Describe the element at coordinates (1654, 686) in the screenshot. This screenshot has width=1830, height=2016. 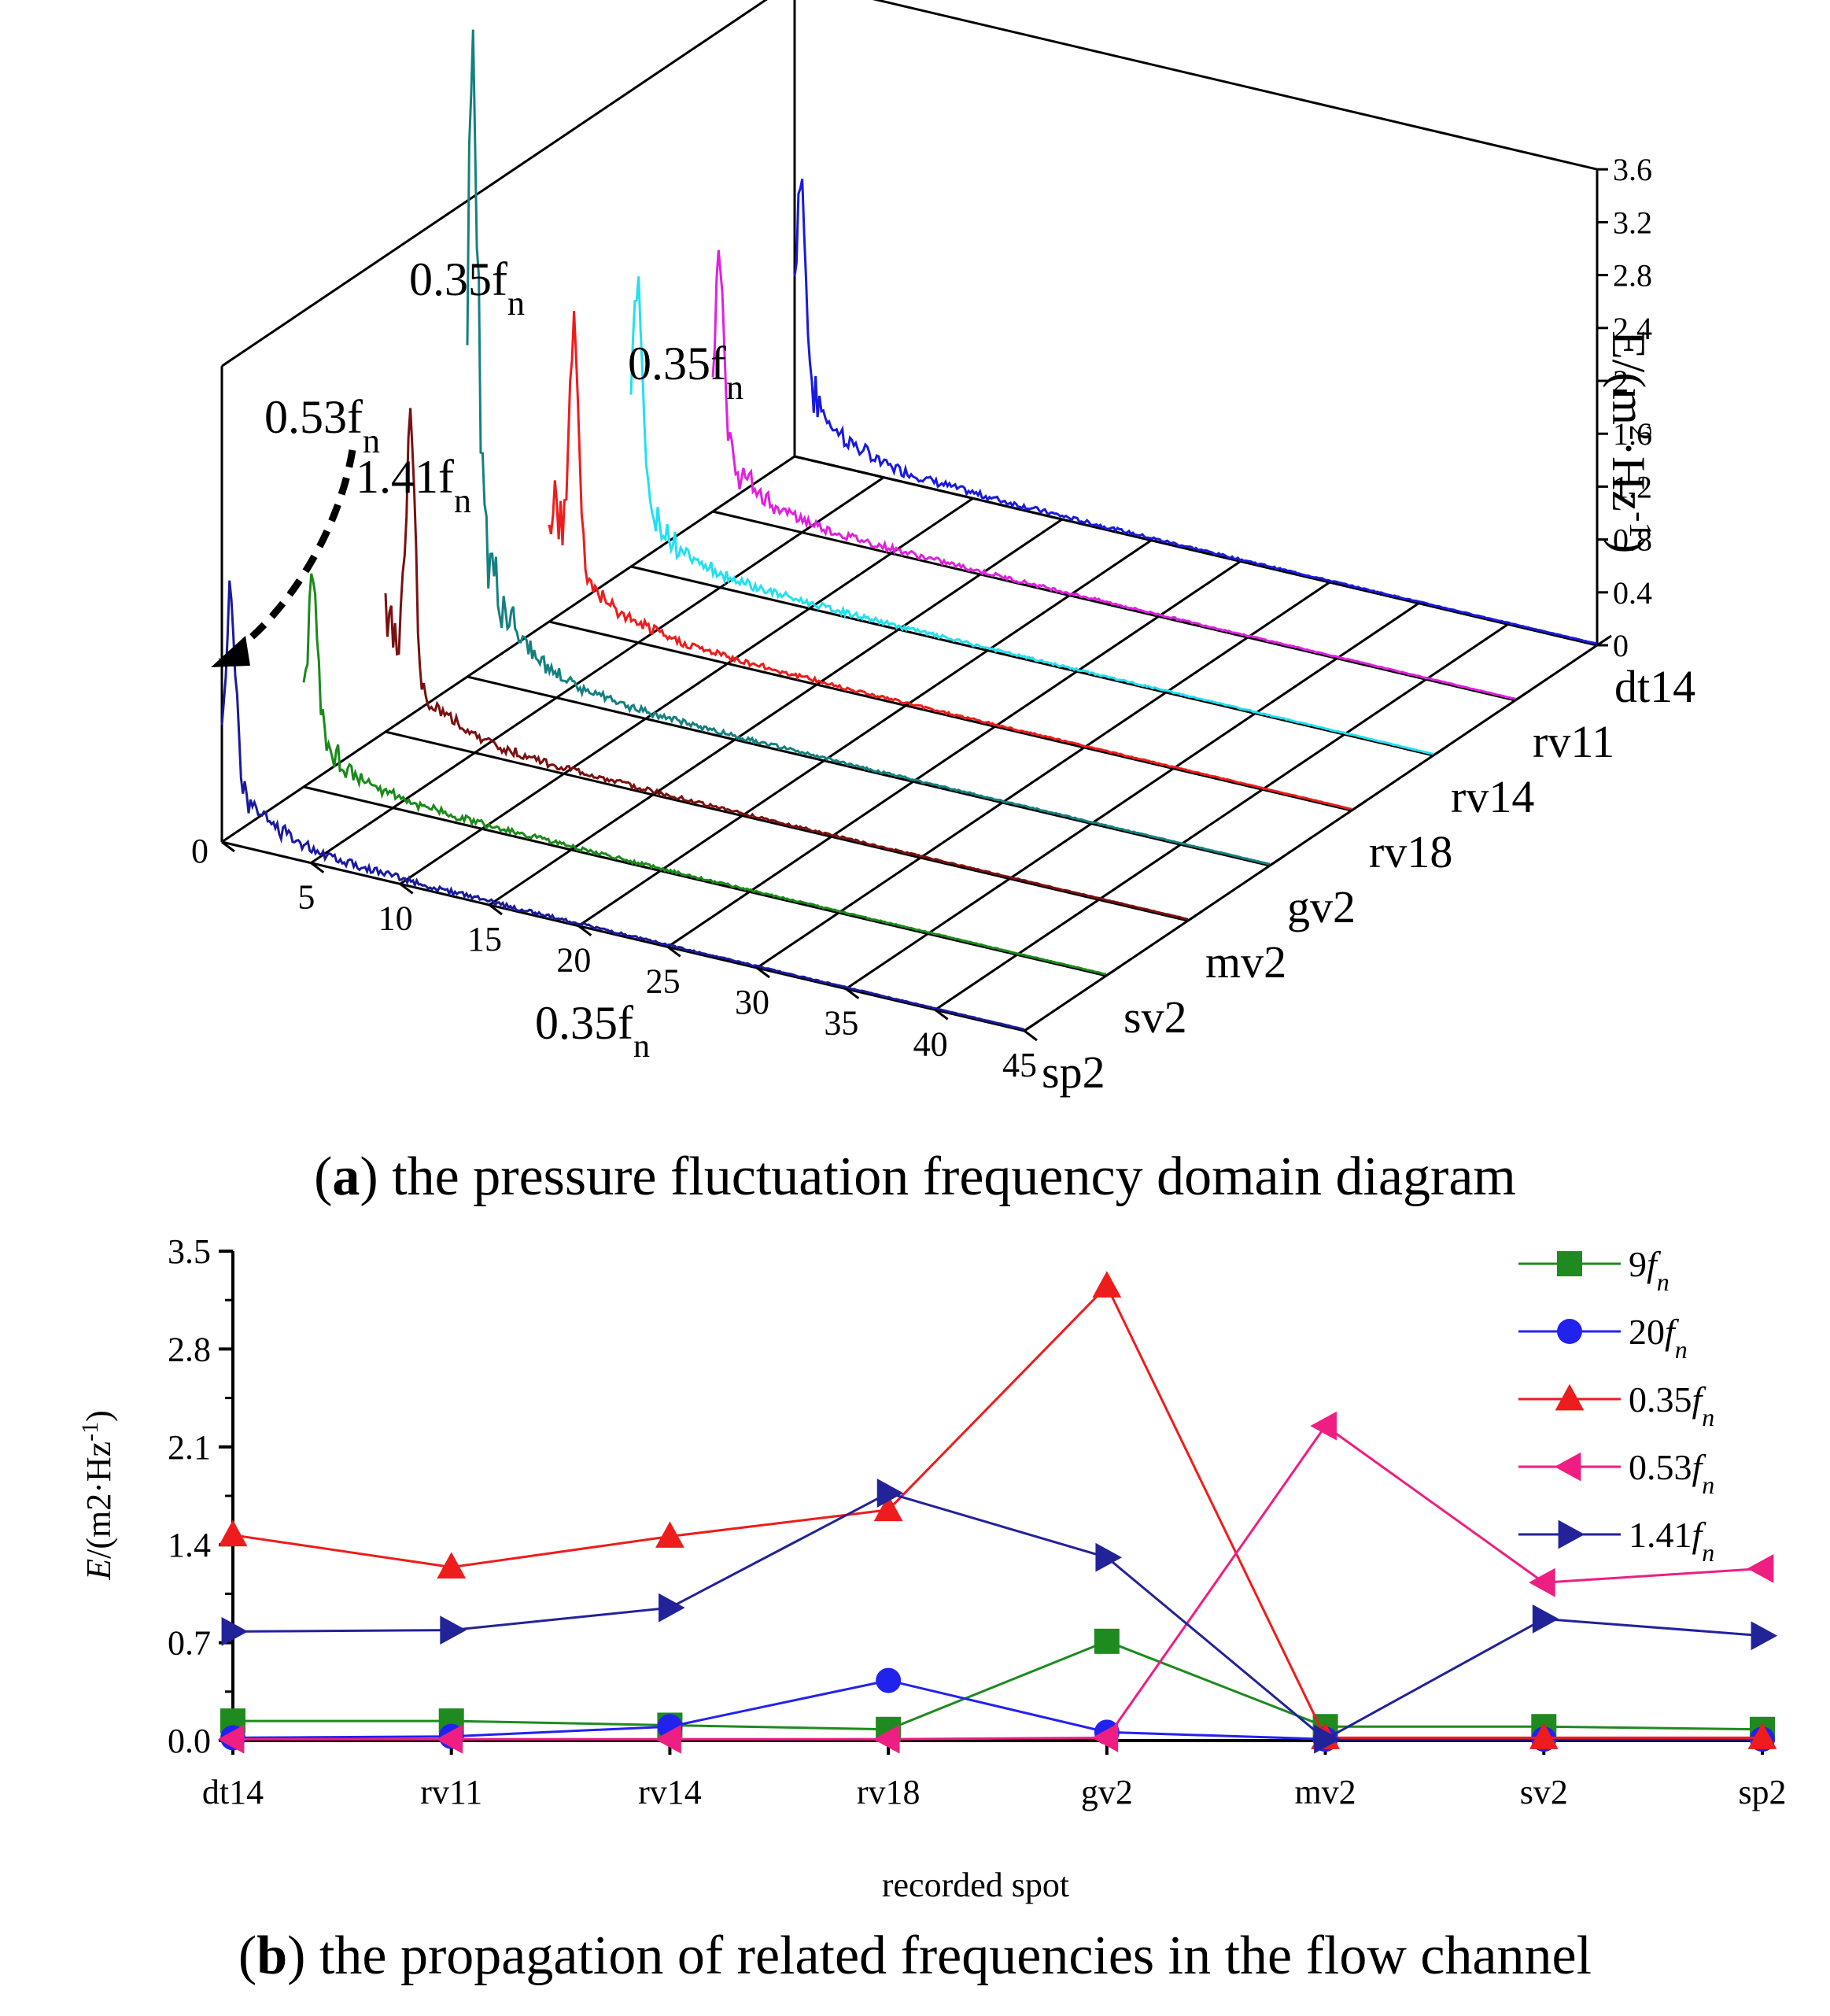
I see `spot-label: dt14` at that location.